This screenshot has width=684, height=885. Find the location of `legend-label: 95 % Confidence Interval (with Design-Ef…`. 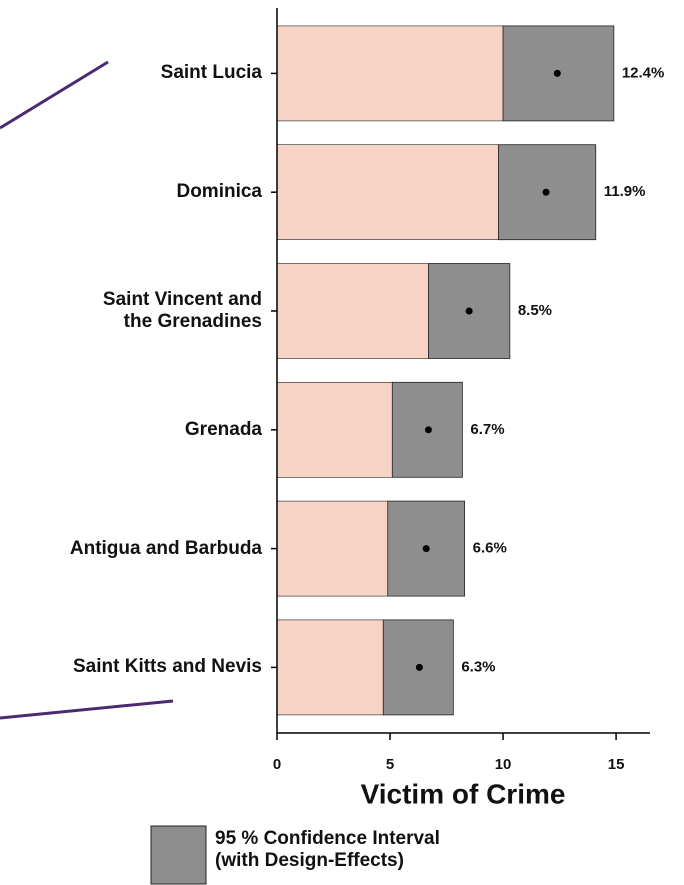

legend-label: 95 % Confidence Interval (with Design-Ef… is located at coordinates (327, 849).